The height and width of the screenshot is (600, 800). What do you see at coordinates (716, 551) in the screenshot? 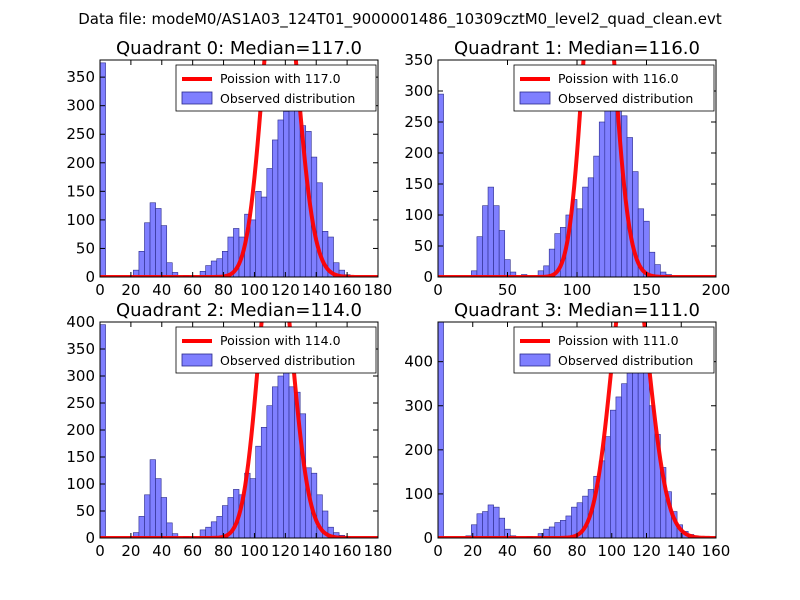
I see `x-tick-label: 160` at bounding box center [716, 551].